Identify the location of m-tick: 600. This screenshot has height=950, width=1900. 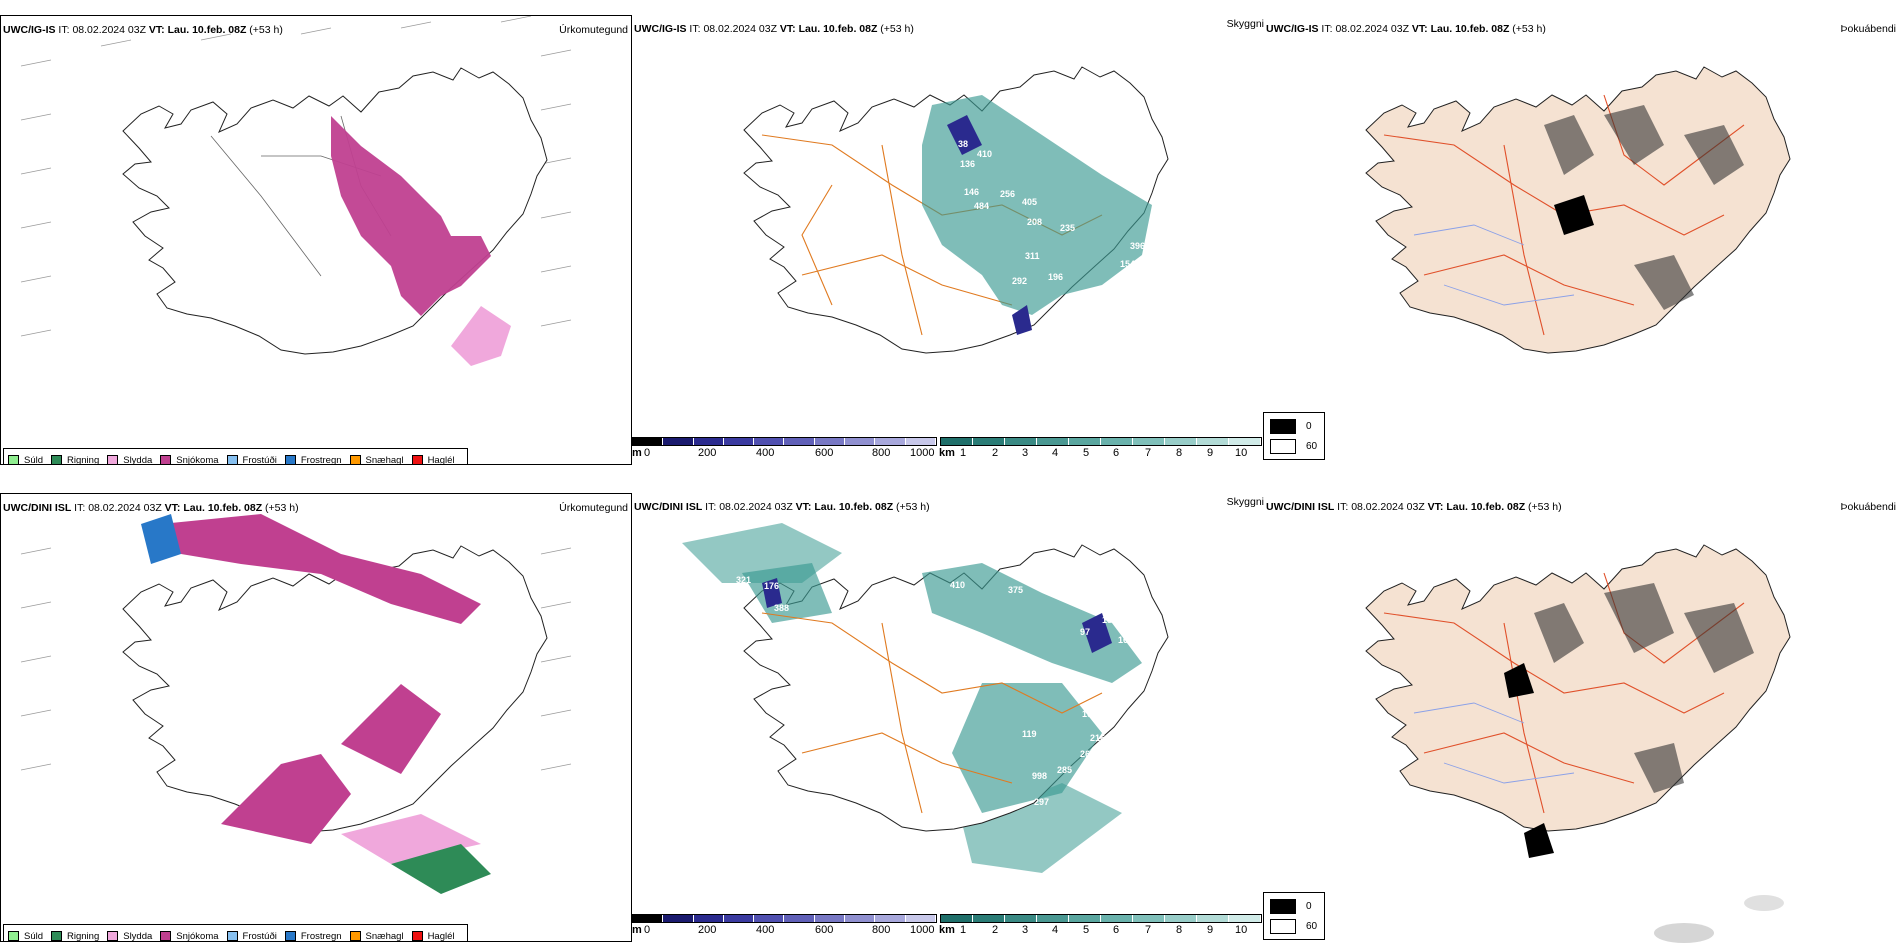
(824, 930).